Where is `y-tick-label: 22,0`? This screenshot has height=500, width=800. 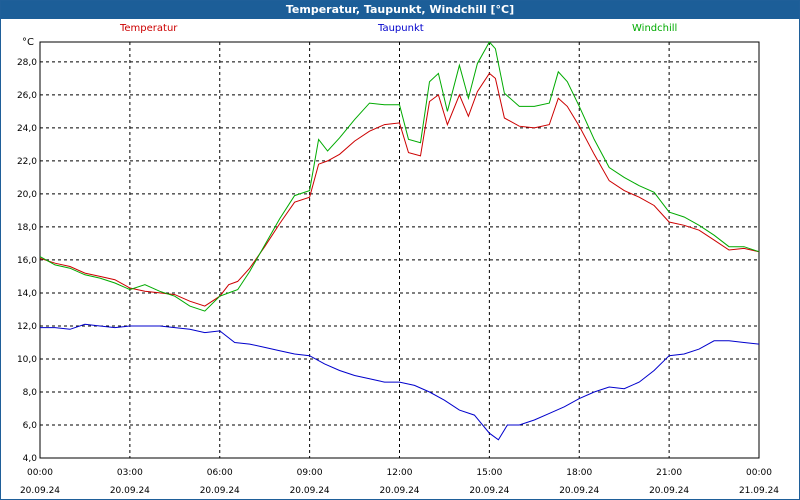
y-tick-label: 22,0 is located at coordinates (27, 162).